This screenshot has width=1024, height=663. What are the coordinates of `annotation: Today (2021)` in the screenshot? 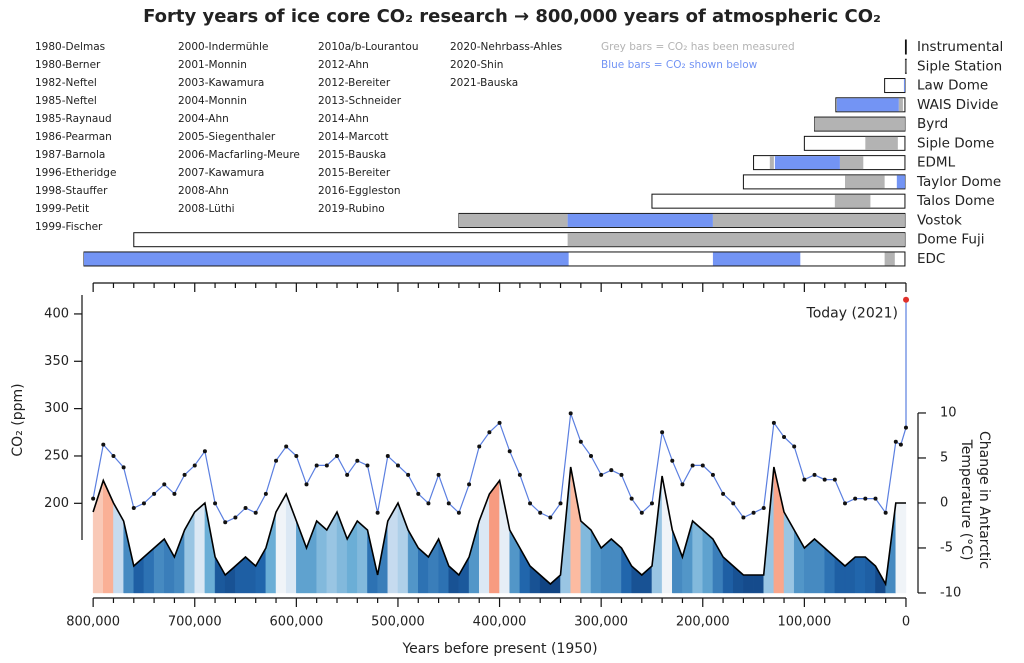 It's located at (852, 314).